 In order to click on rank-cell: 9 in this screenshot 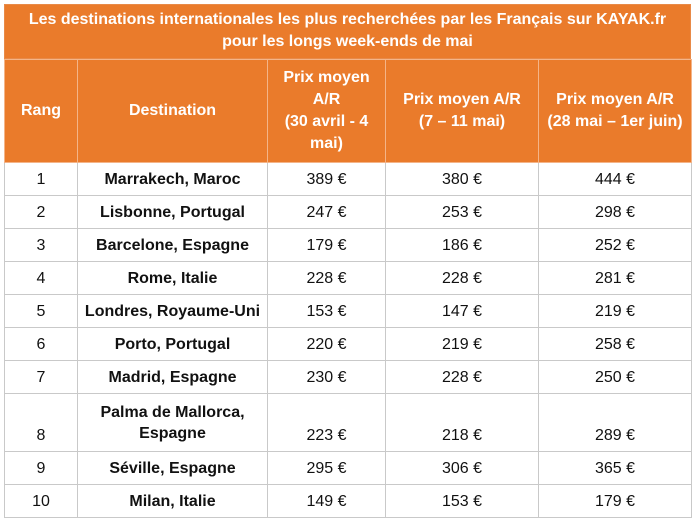, I will do `click(41, 468)`.